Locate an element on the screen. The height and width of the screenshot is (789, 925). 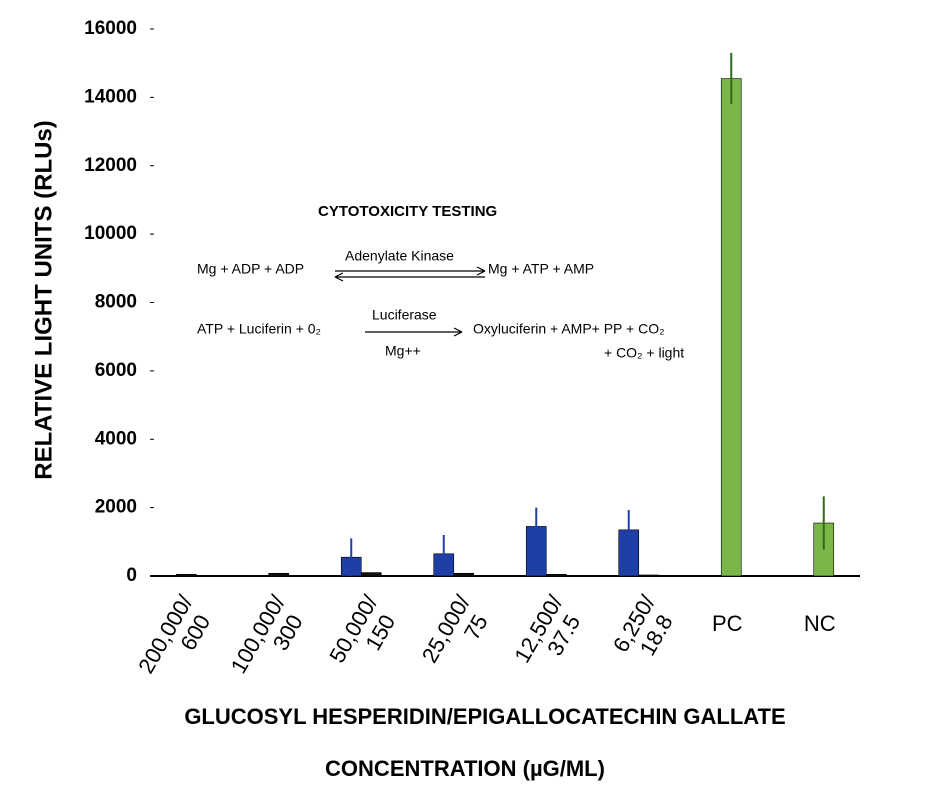
x-tick-label: NC is located at coordinates (820, 623).